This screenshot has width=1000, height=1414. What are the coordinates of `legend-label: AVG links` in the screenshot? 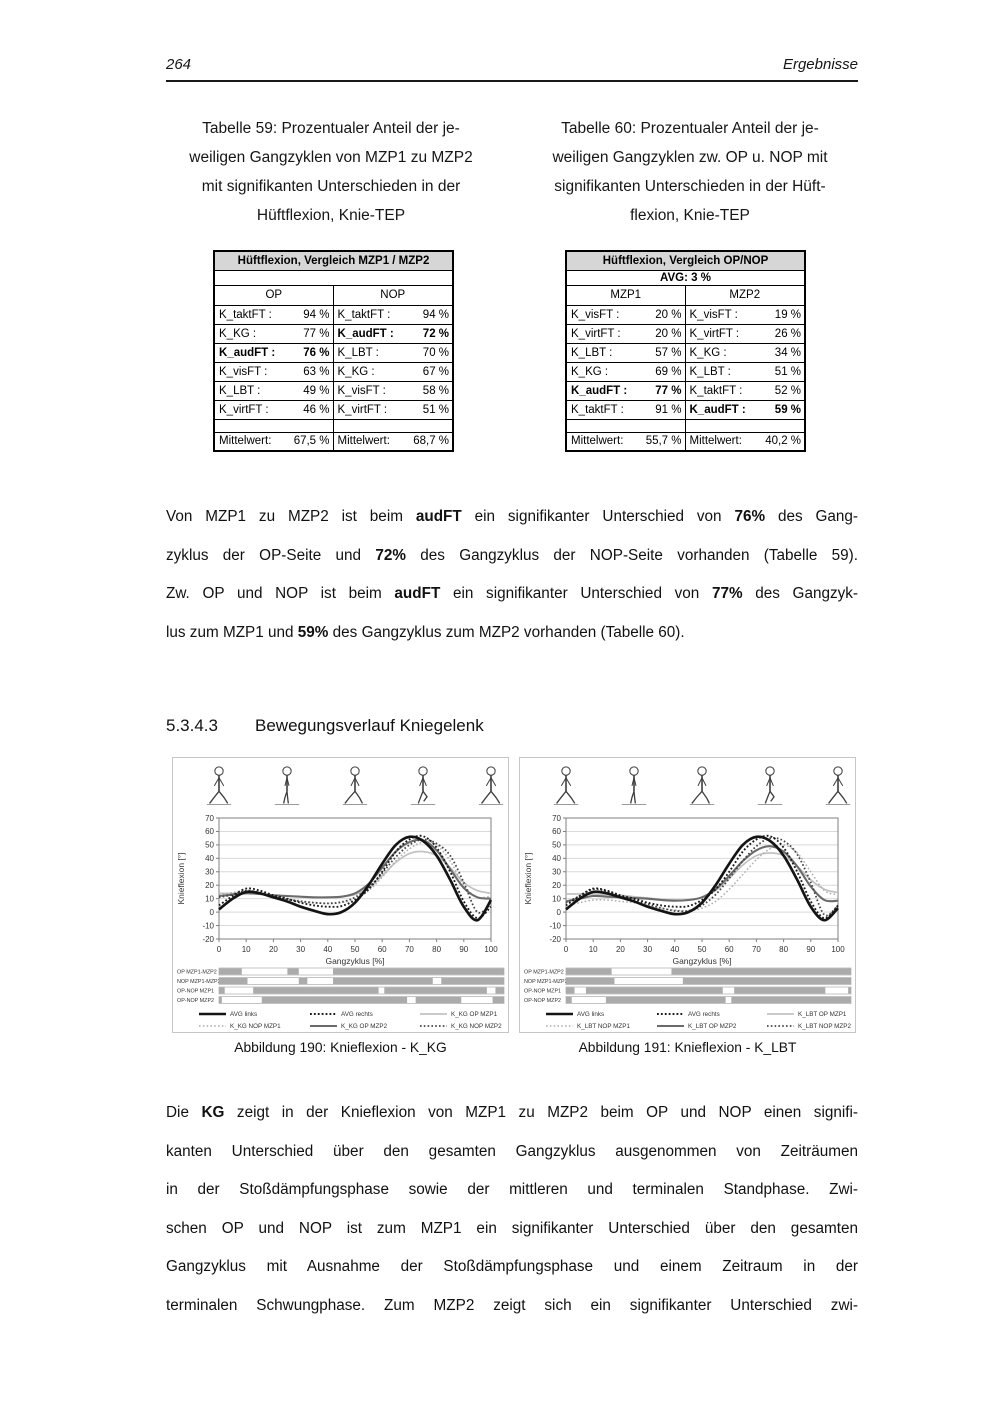 It's located at (590, 1014).